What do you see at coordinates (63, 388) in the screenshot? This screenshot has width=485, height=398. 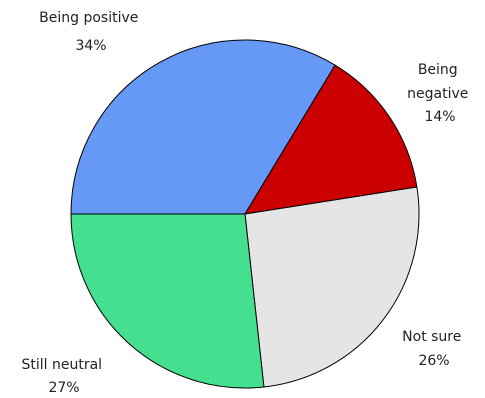 I see `label-still-neutral-pct: 27%` at bounding box center [63, 388].